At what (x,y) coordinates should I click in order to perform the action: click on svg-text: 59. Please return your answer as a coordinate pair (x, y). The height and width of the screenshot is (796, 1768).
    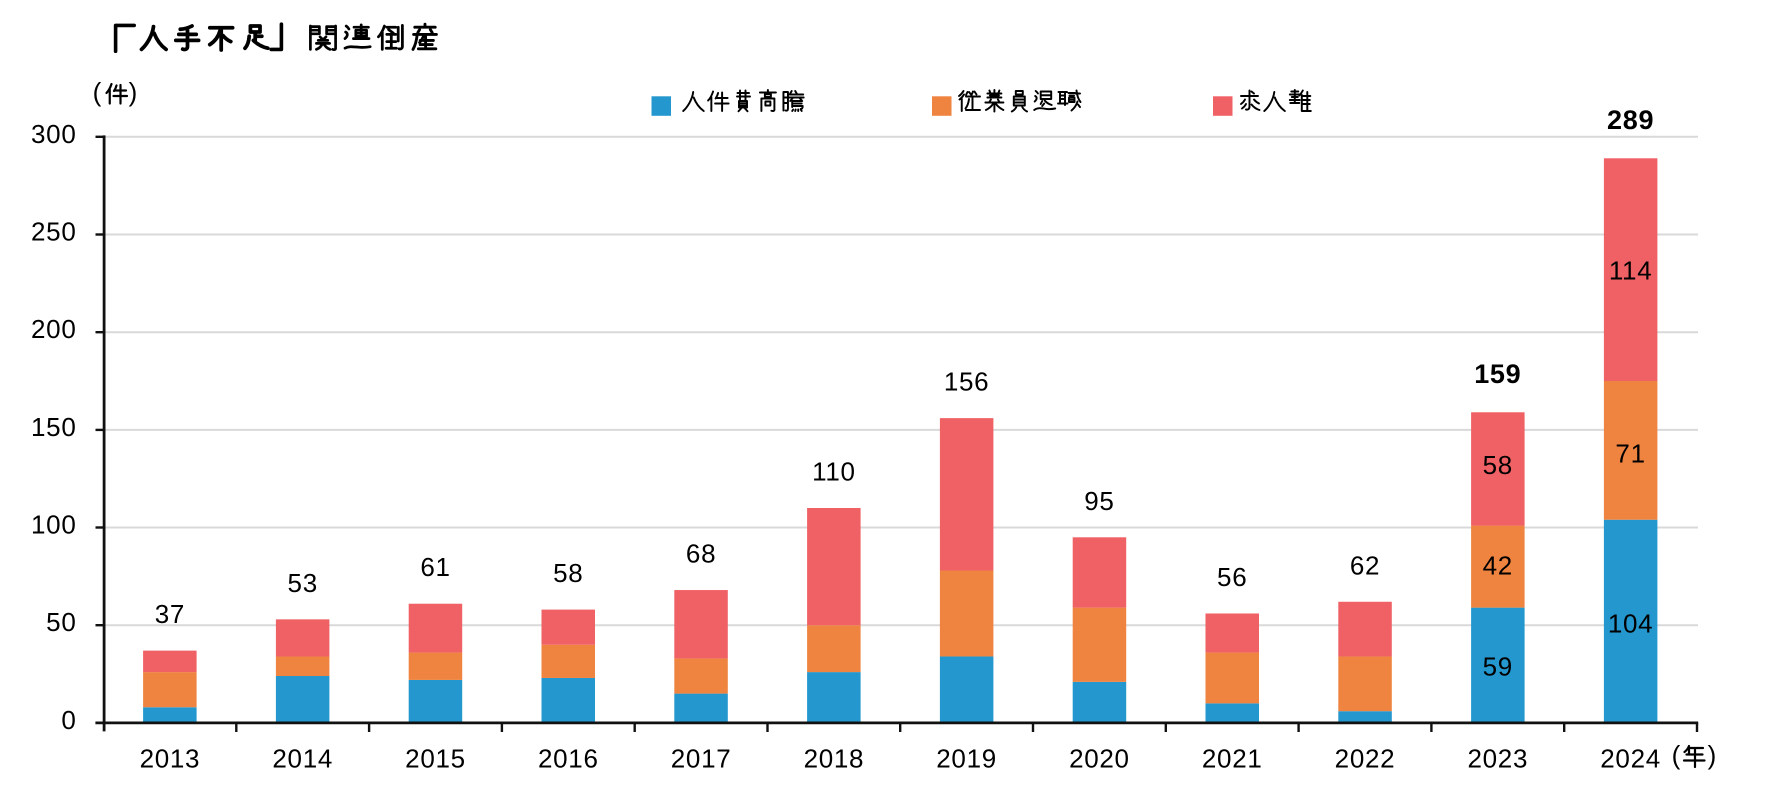
    Looking at the image, I should click on (1498, 667).